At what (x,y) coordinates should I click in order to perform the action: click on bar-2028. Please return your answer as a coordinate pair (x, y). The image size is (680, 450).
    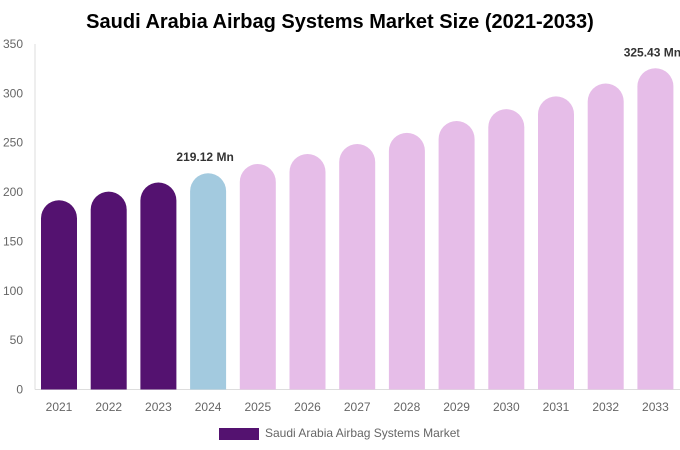
    Looking at the image, I should click on (406, 261).